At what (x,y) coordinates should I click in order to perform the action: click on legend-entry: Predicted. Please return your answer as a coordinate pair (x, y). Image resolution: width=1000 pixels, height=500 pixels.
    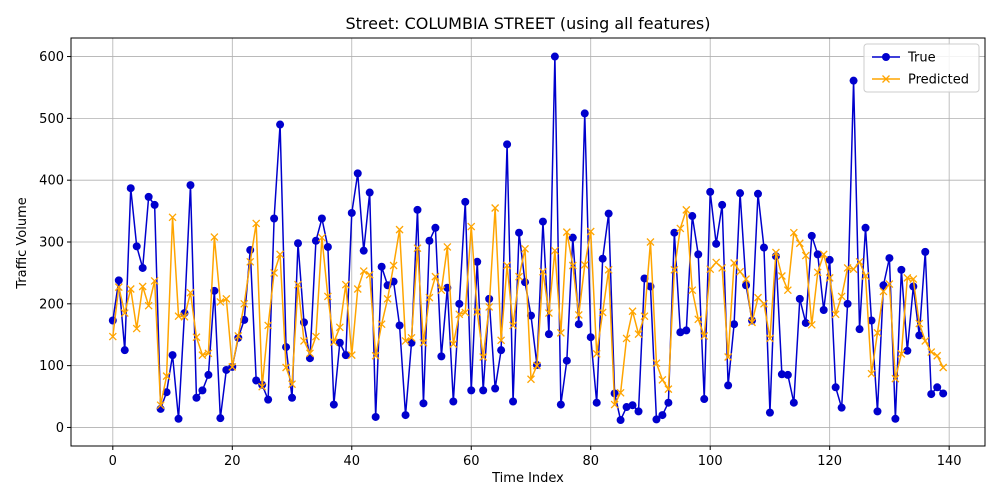
    Looking at the image, I should click on (920, 80).